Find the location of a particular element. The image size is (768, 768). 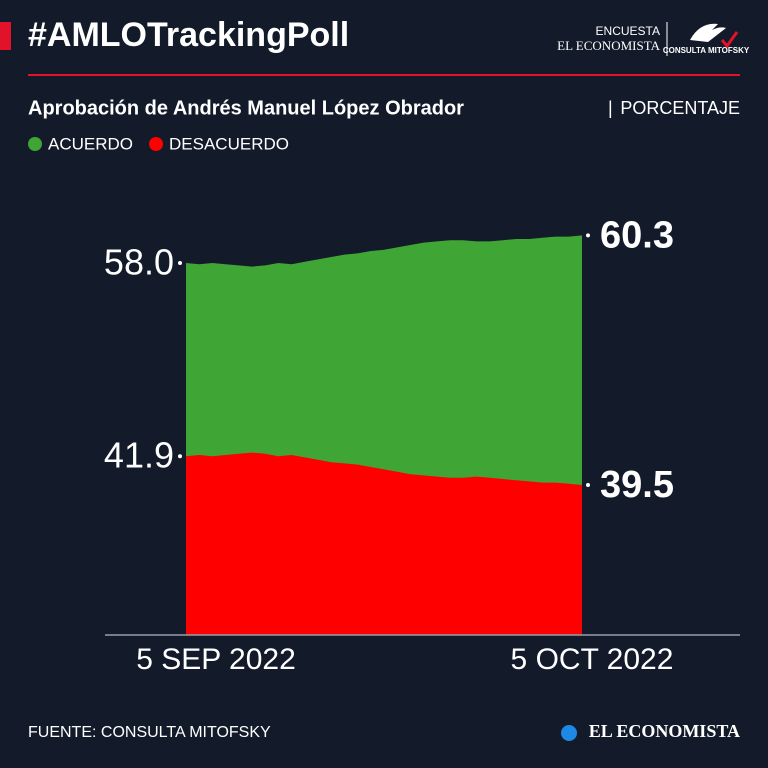

brand-icon is located at coordinates (569, 733).